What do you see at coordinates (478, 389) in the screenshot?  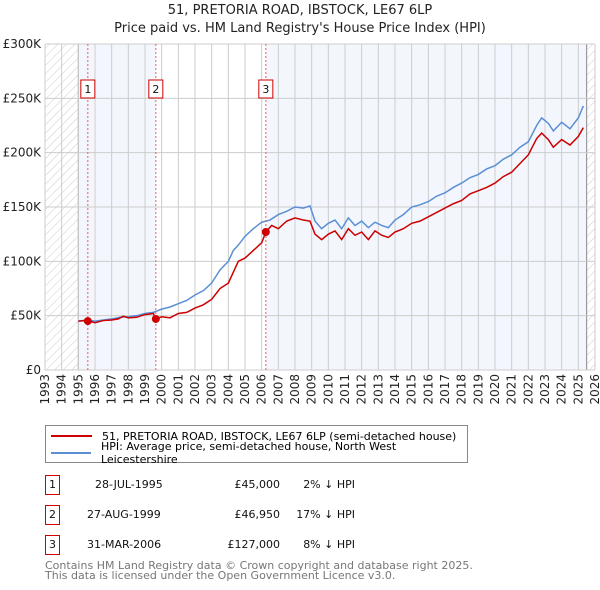 I see `x-tick-label: 2019` at bounding box center [478, 389].